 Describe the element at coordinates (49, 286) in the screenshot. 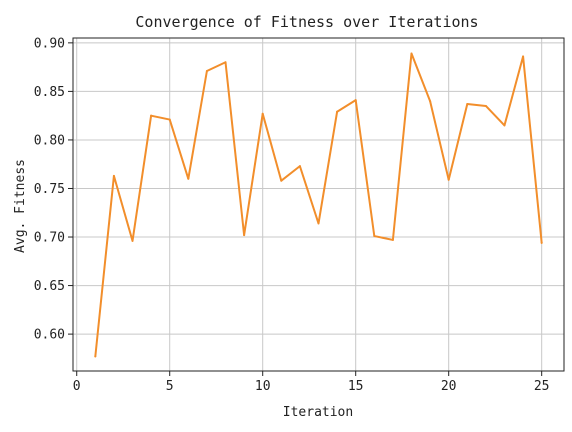

I see `y-tick-label: 0.65` at that location.